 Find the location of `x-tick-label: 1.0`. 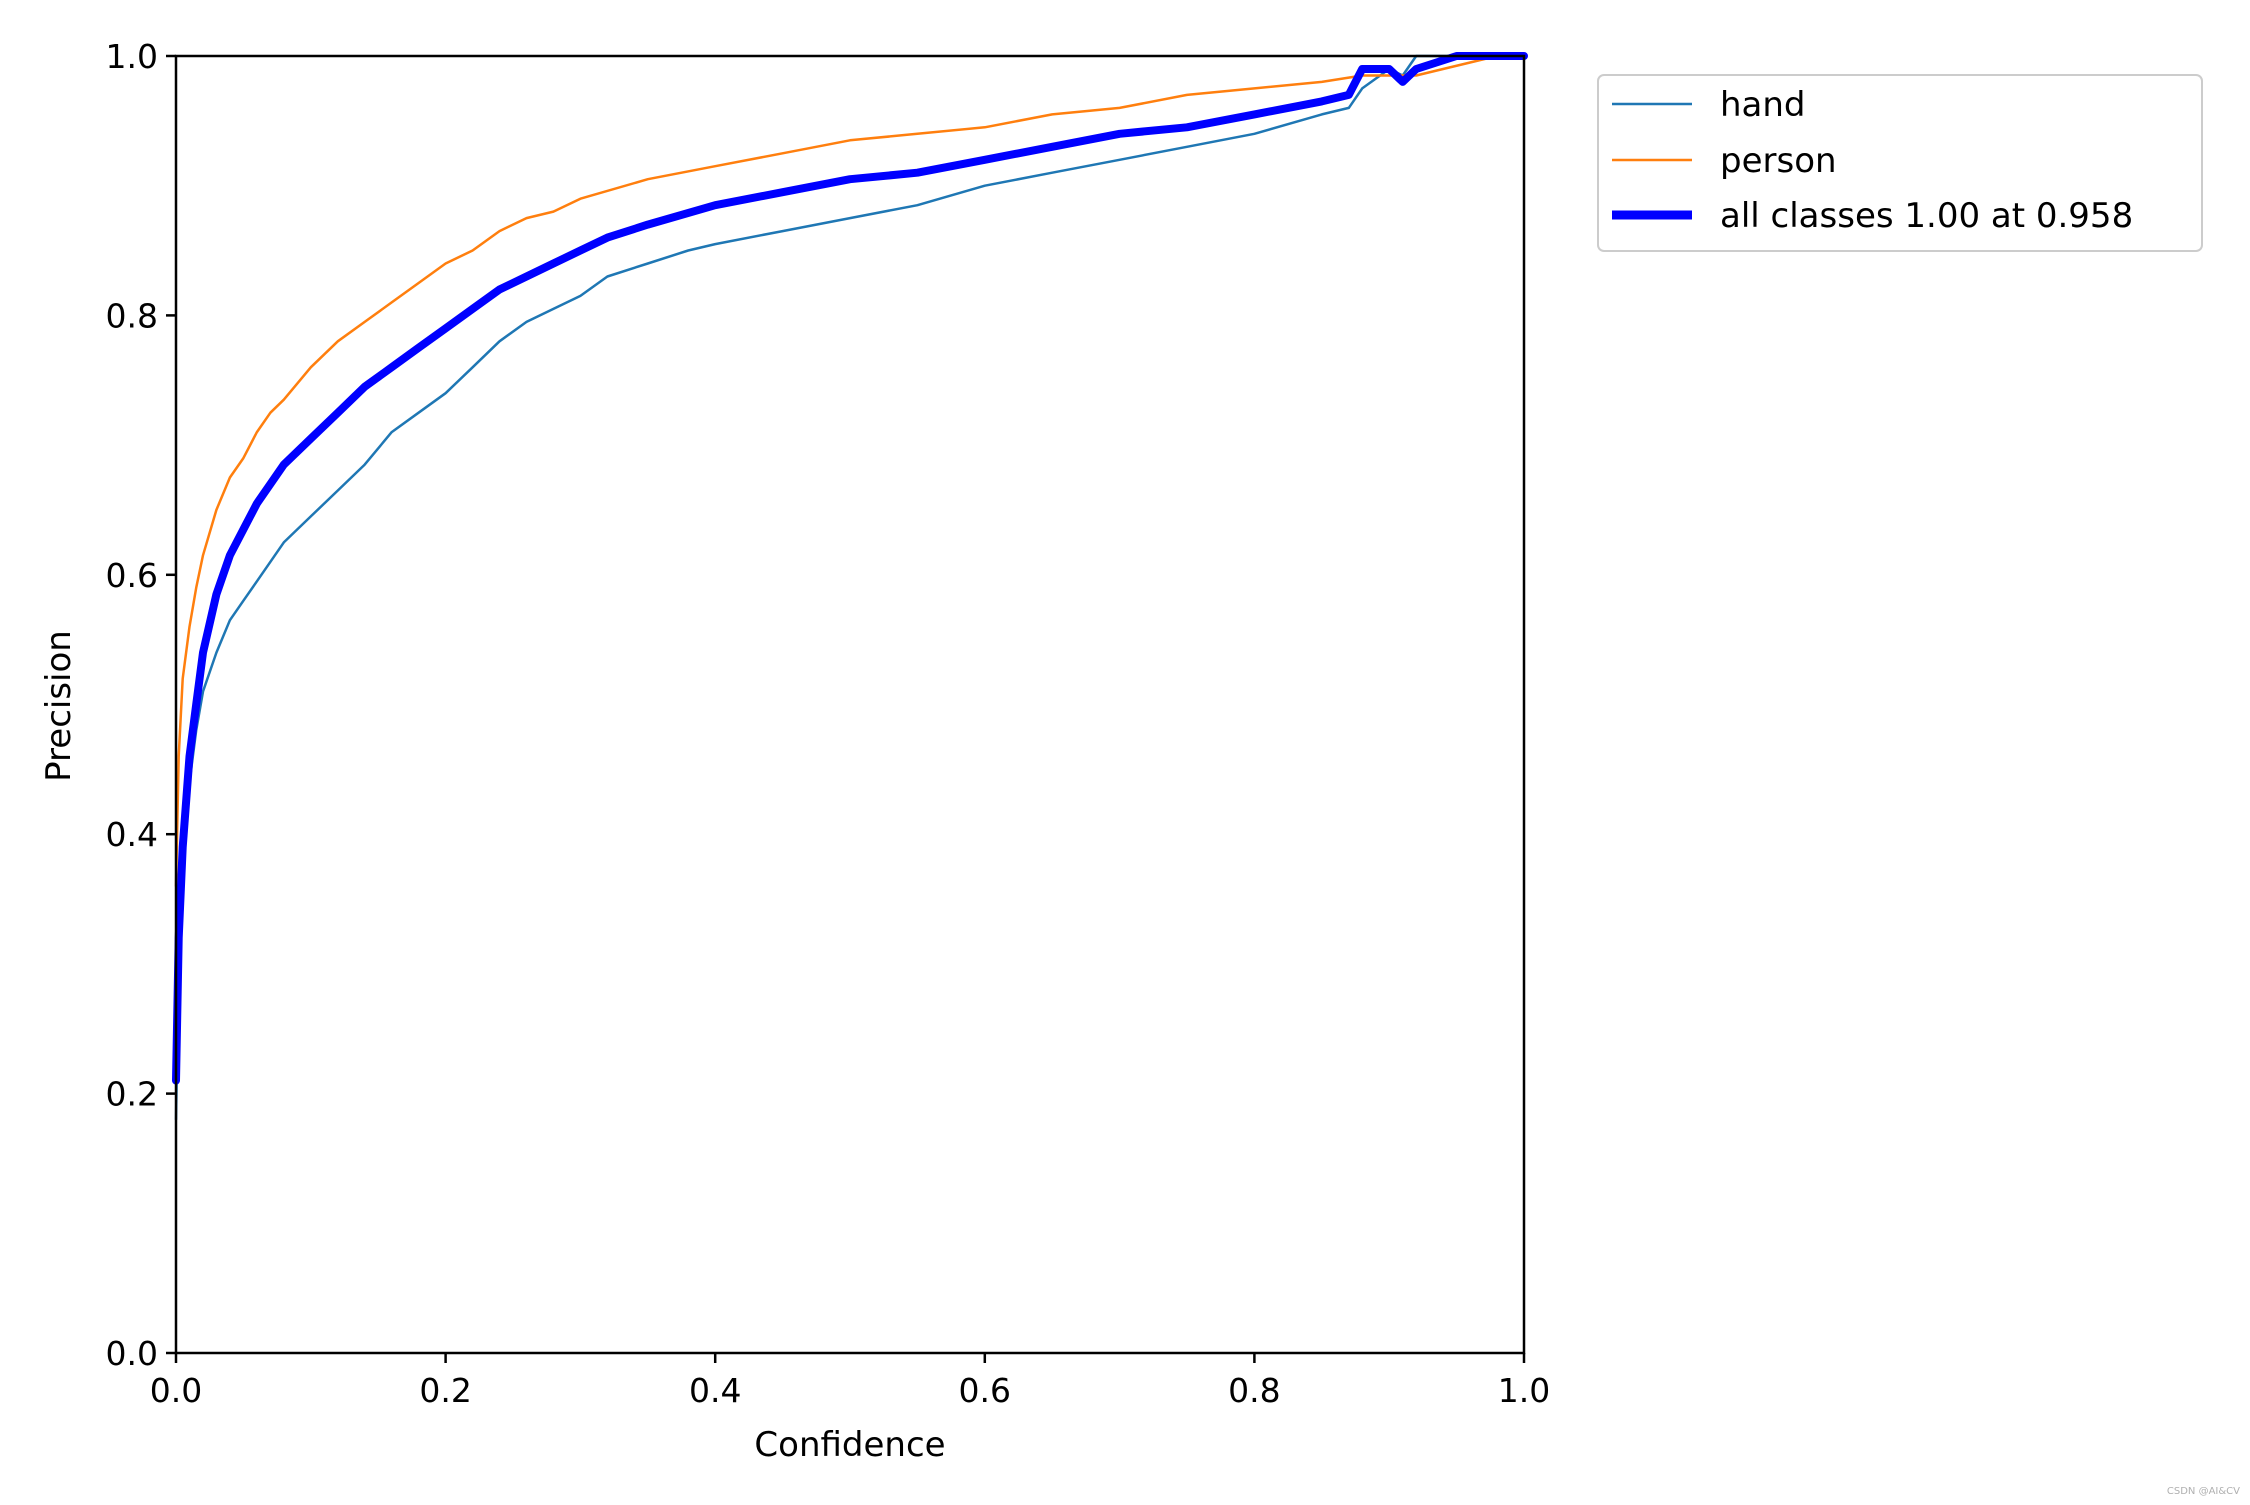

x-tick-label: 1.0 is located at coordinates (1524, 1390).